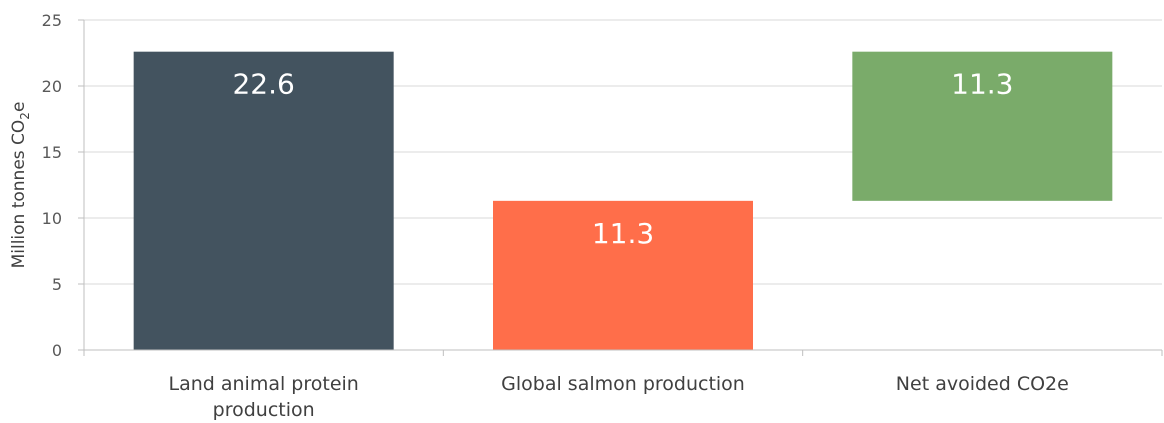  What do you see at coordinates (52, 218) in the screenshot?
I see `y-tick-label: 10` at bounding box center [52, 218].